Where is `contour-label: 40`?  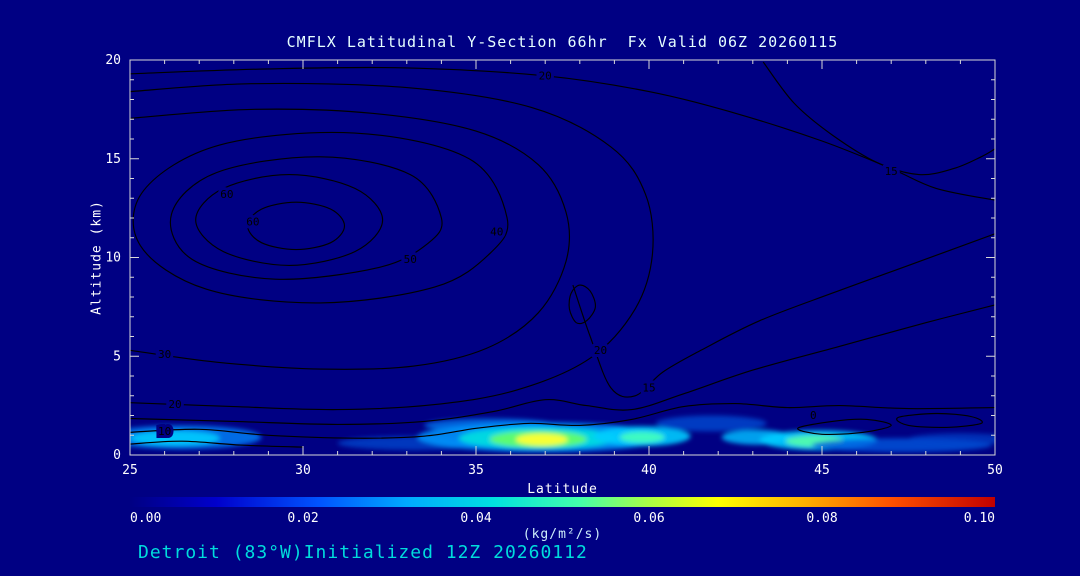 contour-label: 40 is located at coordinates (496, 231).